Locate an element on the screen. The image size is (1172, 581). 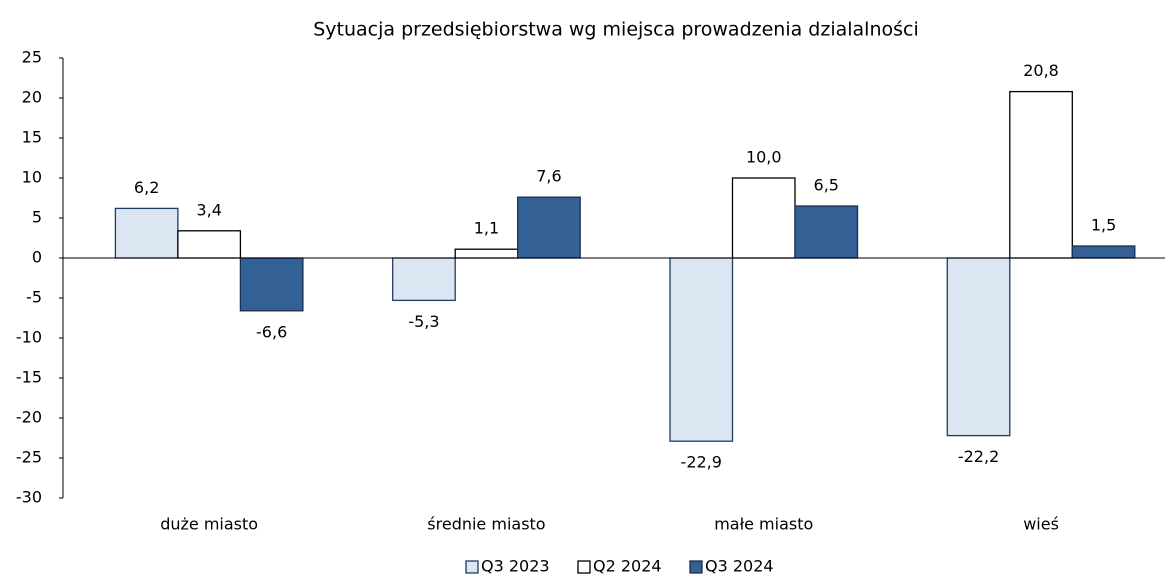
value-label: 1,1 is located at coordinates (486, 228).